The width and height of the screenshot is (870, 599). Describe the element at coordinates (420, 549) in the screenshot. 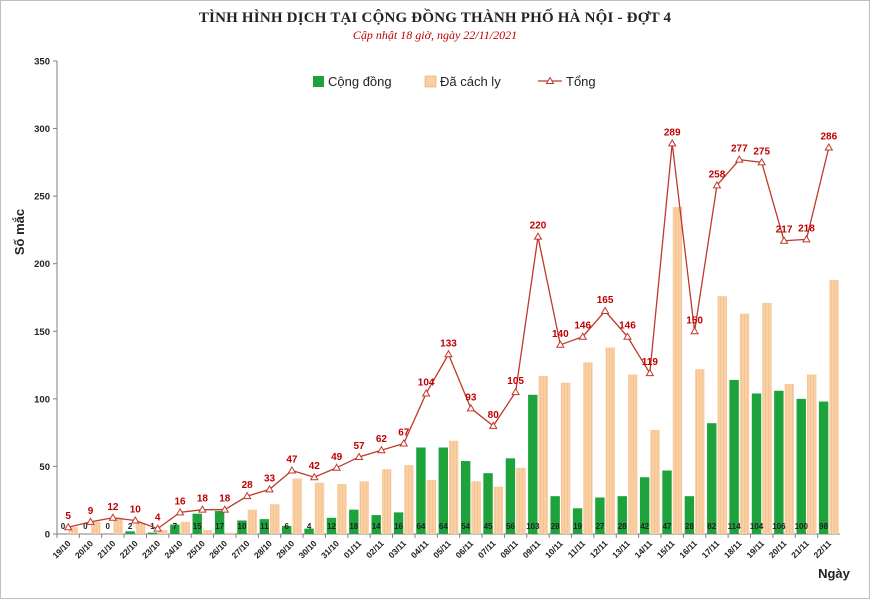

I see `x-tick-label: 04/11` at that location.